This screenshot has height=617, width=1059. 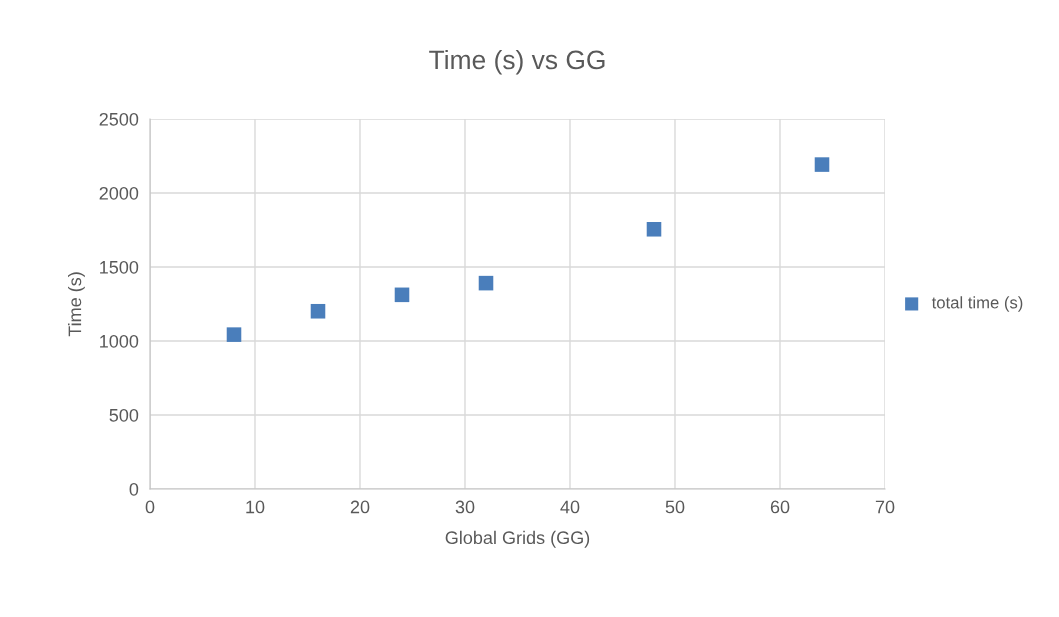 What do you see at coordinates (360, 507) in the screenshot?
I see `x-tick-label: 20` at bounding box center [360, 507].